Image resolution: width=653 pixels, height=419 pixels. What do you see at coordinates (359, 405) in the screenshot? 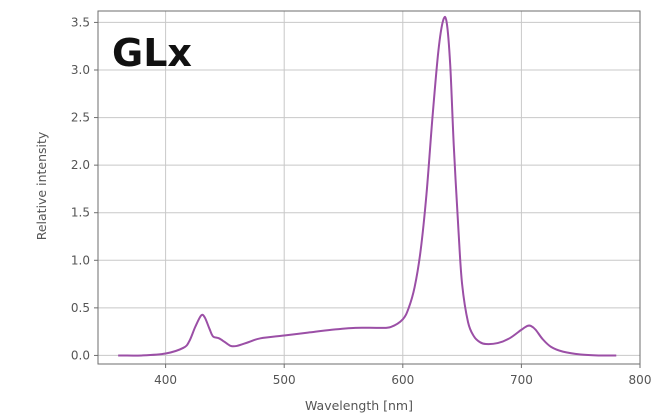
I see `x-axis-label: Wavelength [nm]` at bounding box center [359, 405].